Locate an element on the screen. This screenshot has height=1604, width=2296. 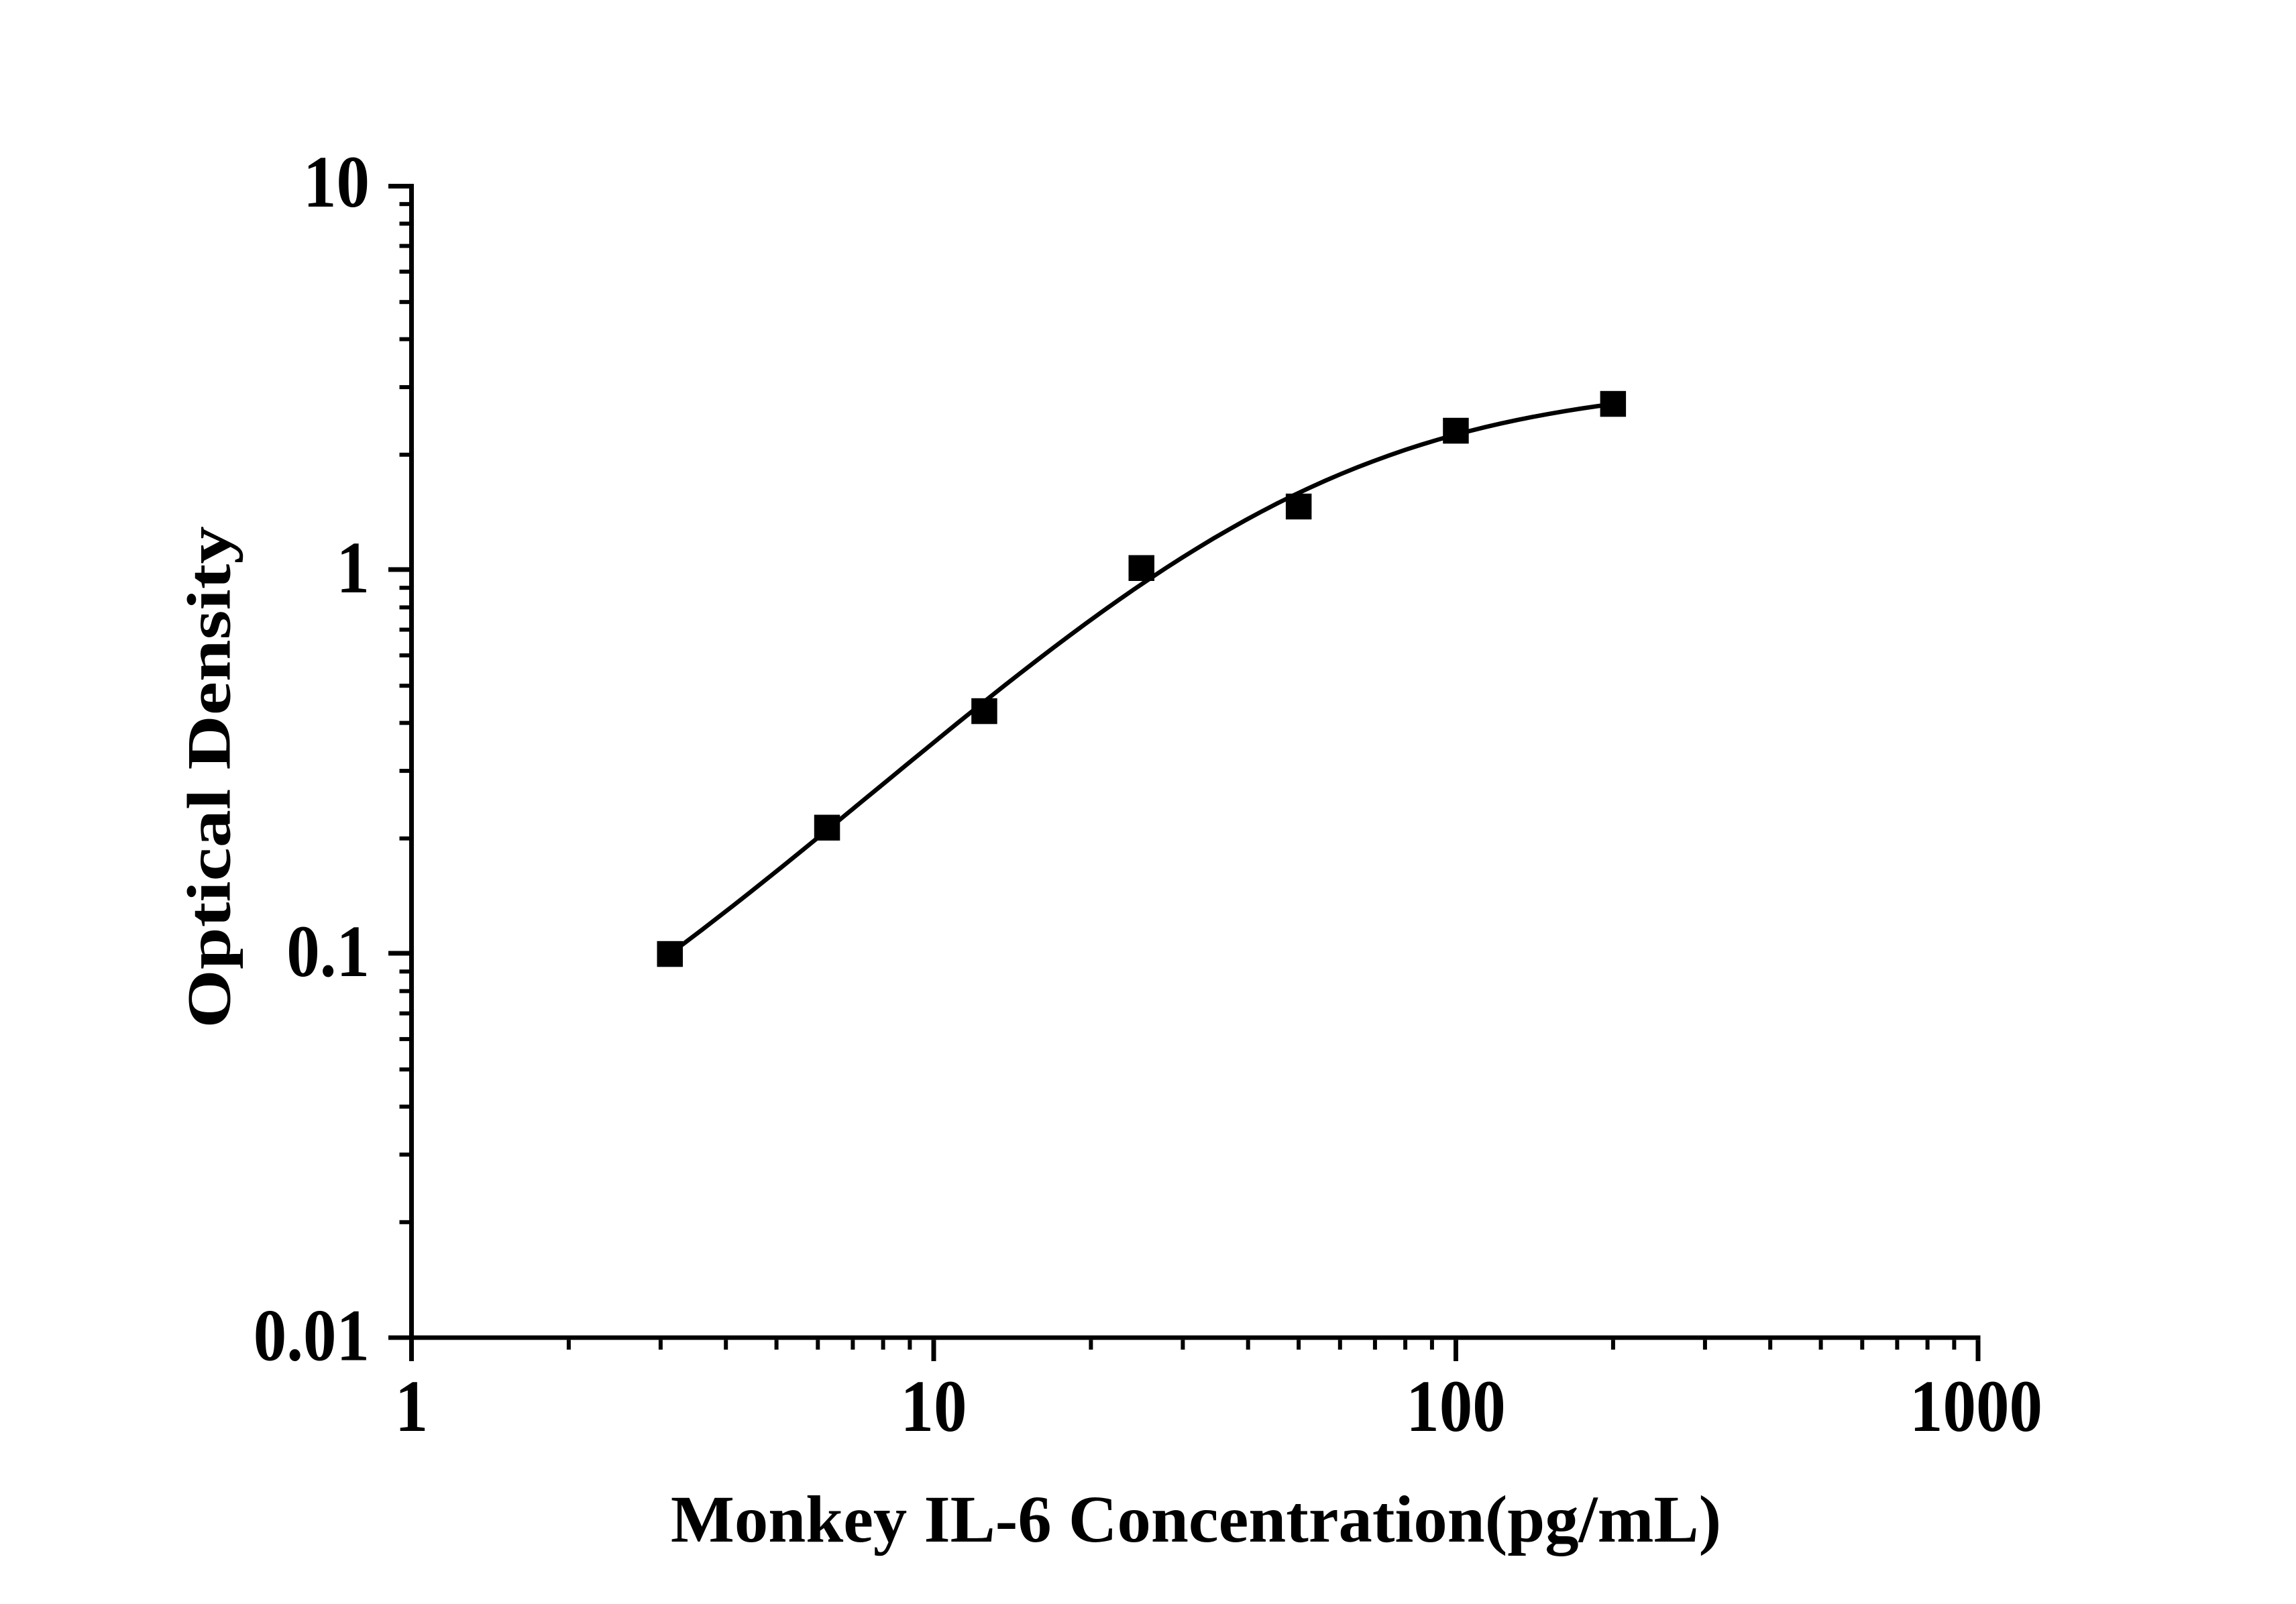
svg-text: 1000 is located at coordinates (1976, 1406).